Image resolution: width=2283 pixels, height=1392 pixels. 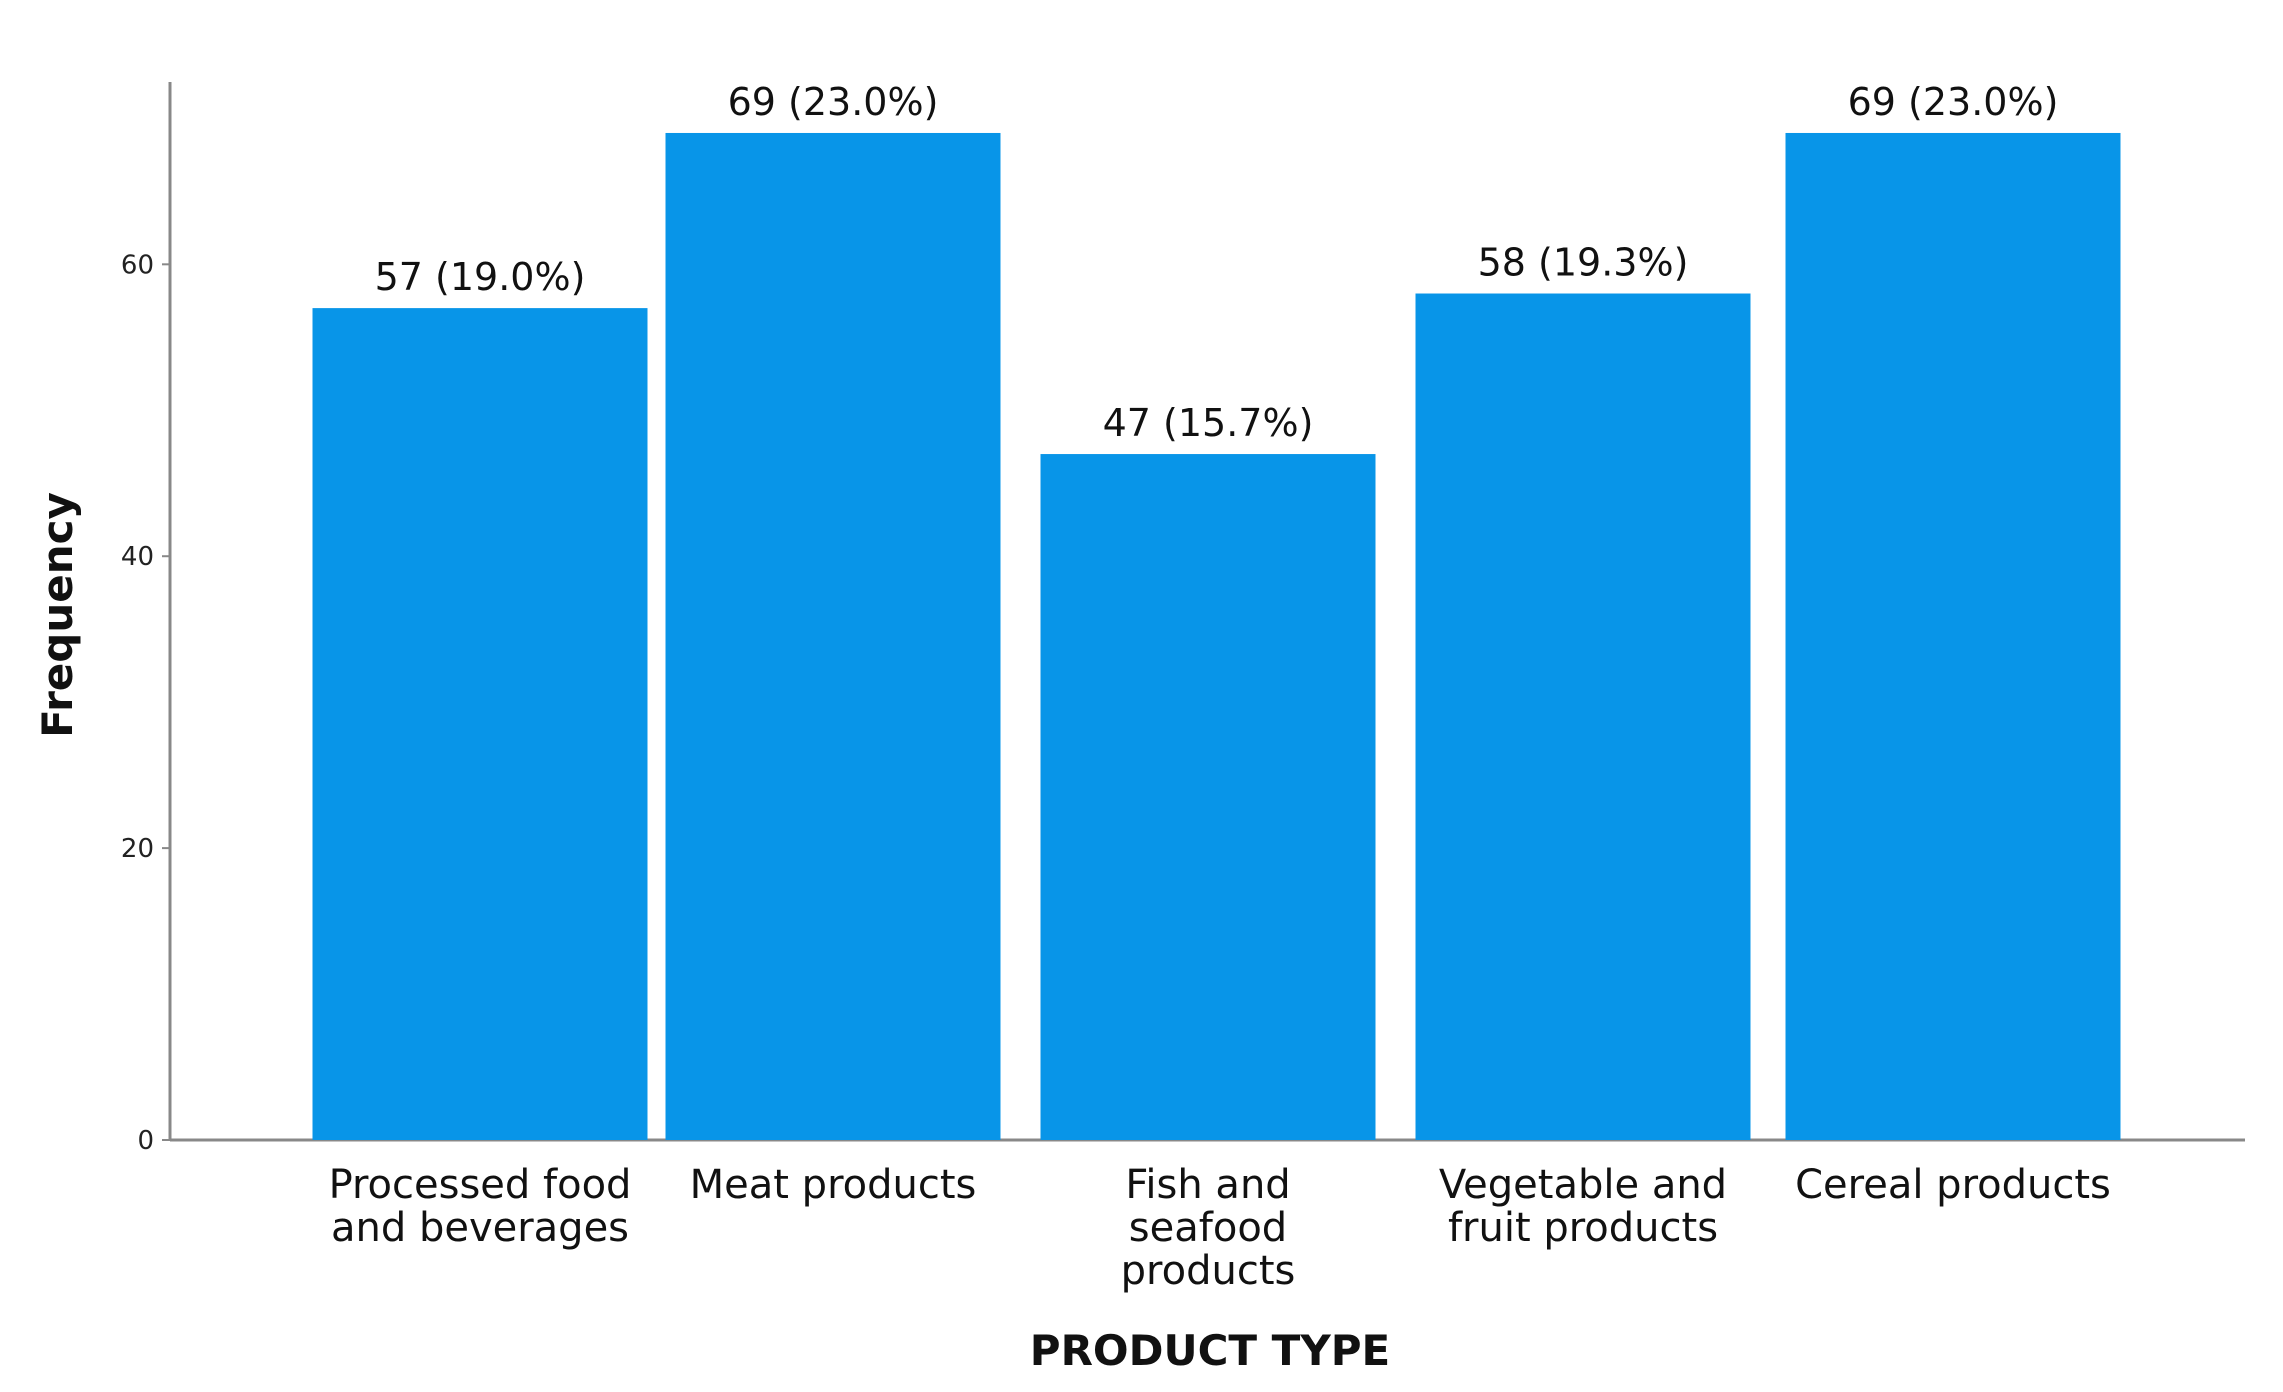 I want to click on y-tick-label: 0, so click(x=145, y=1141).